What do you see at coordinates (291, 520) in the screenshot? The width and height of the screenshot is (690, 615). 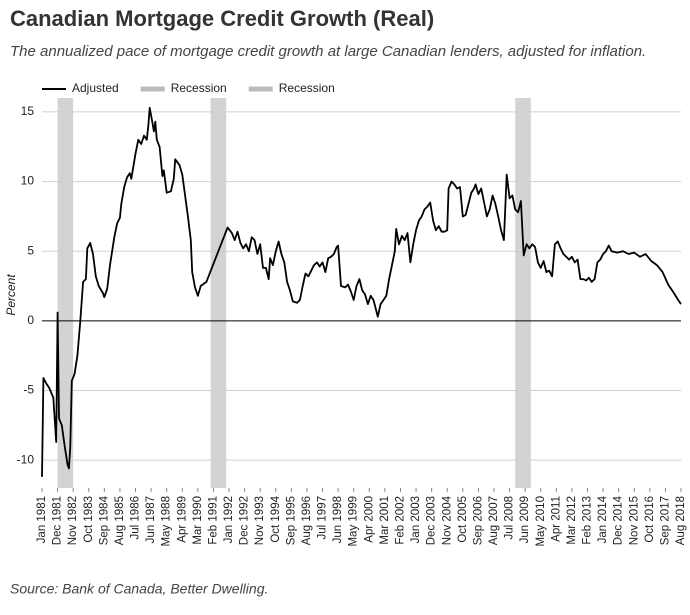 I see `x-tick-label: Sep 1995` at bounding box center [291, 520].